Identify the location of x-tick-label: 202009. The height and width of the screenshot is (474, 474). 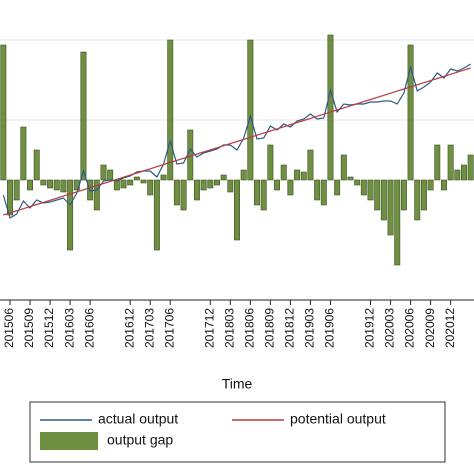
(430, 328).